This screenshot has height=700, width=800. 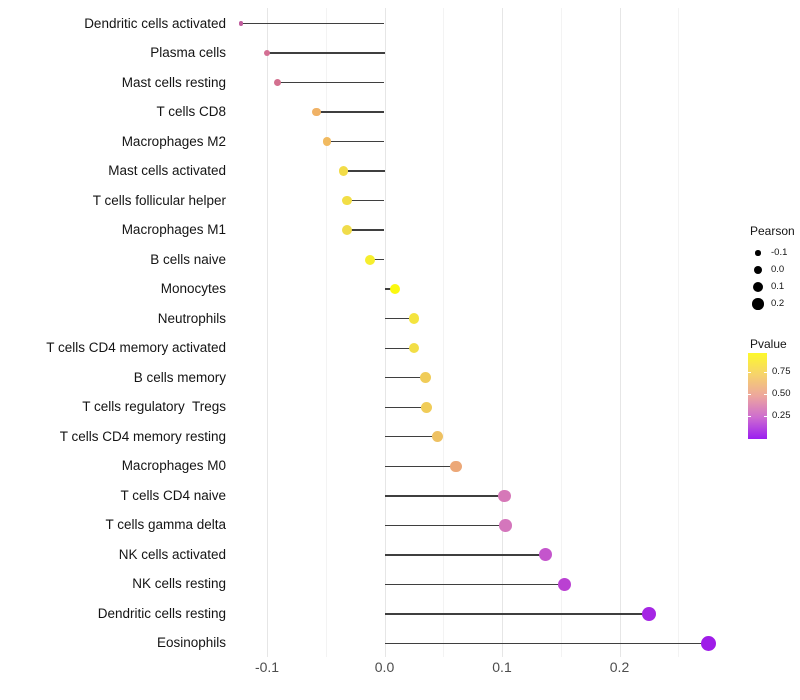 What do you see at coordinates (768, 344) in the screenshot?
I see `legend-pvalue-title: Pvalue` at bounding box center [768, 344].